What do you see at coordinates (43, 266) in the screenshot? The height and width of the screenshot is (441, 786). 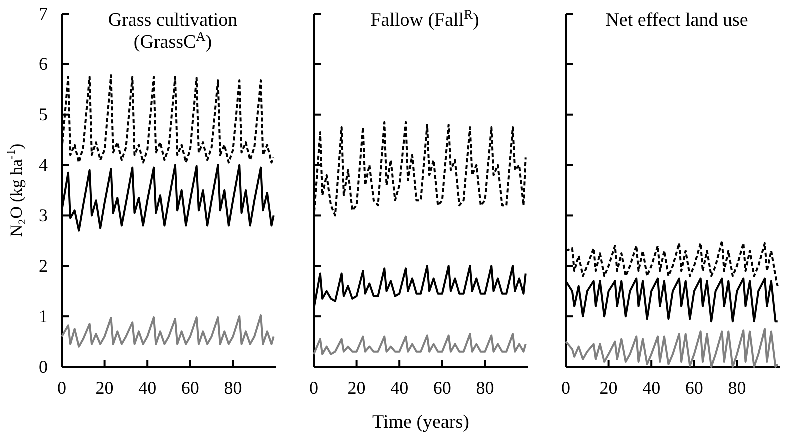 I see `y-tick-label: 2` at bounding box center [43, 266].